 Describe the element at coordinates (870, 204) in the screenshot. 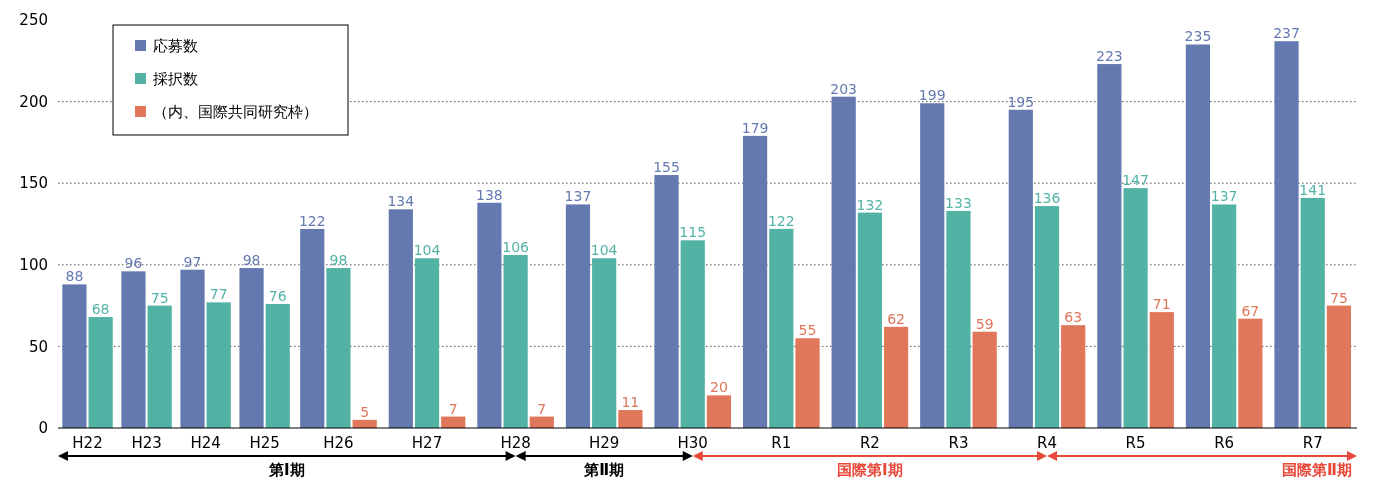

I see `data-label: 132` at that location.